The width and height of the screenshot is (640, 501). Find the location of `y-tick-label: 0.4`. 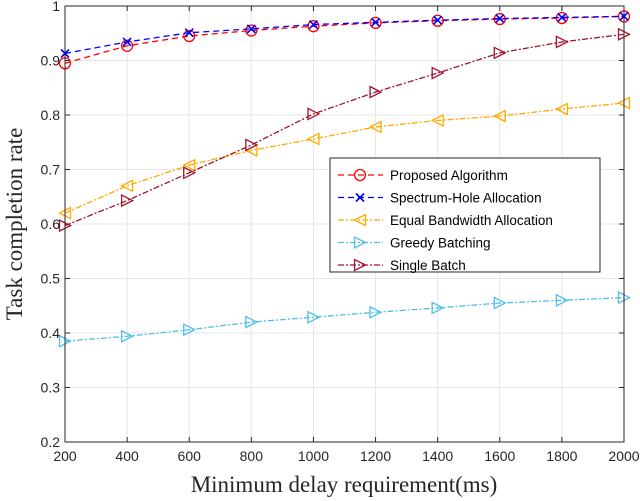

y-tick-label: 0.4 is located at coordinates (51, 333).